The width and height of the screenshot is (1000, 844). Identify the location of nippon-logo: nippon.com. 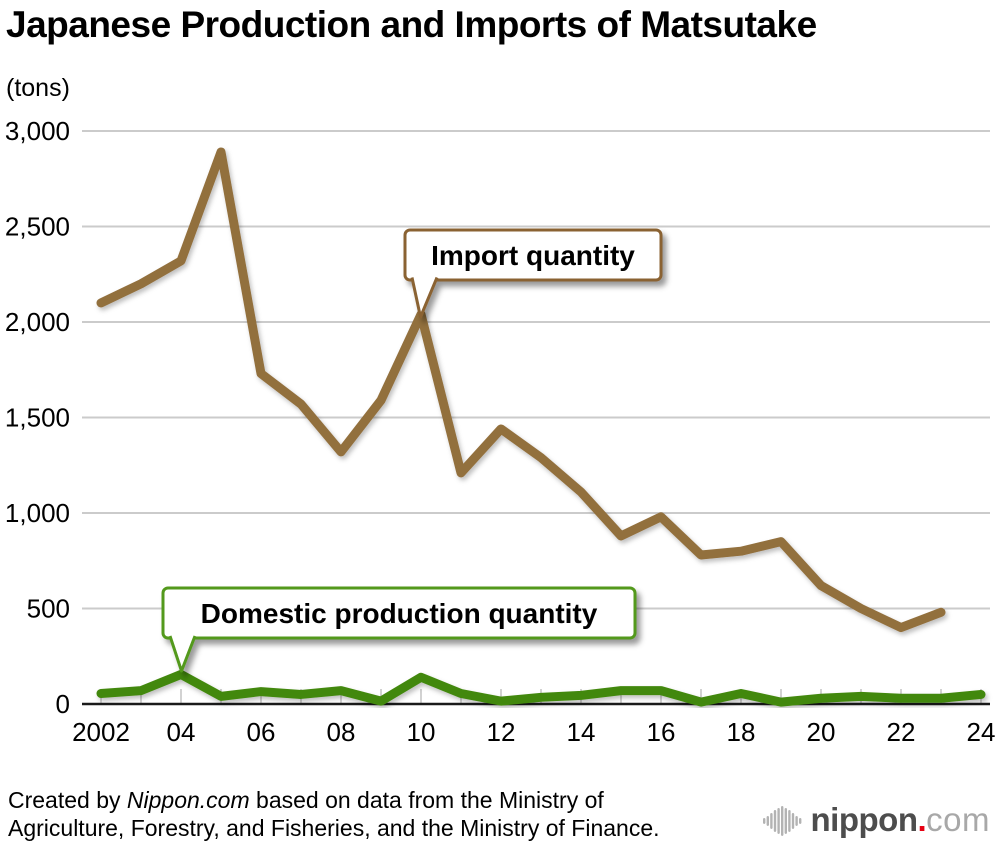
(876, 819).